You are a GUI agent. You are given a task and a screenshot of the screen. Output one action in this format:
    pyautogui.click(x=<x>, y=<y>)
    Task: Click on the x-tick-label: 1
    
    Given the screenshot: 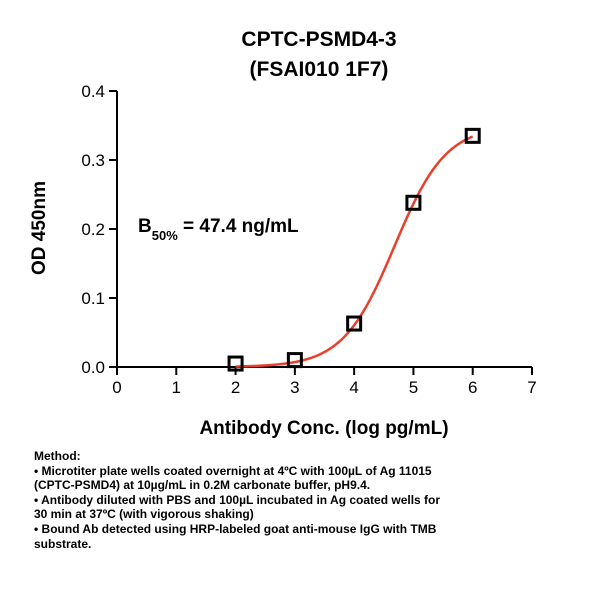 What is the action you would take?
    pyautogui.click(x=176, y=387)
    